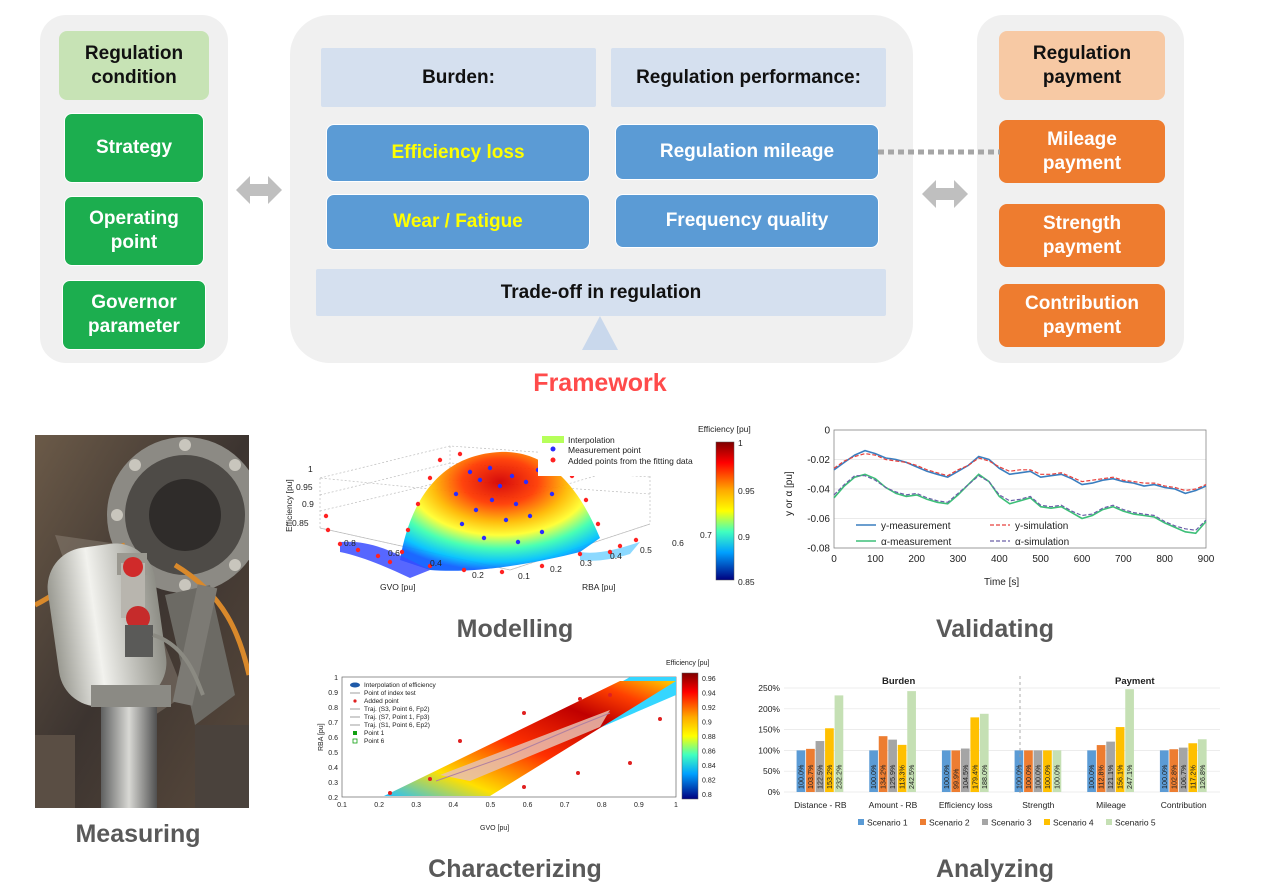 This screenshot has width=1261, height=891. I want to click on modelling-cbar-tick: 0.7, so click(706, 535).